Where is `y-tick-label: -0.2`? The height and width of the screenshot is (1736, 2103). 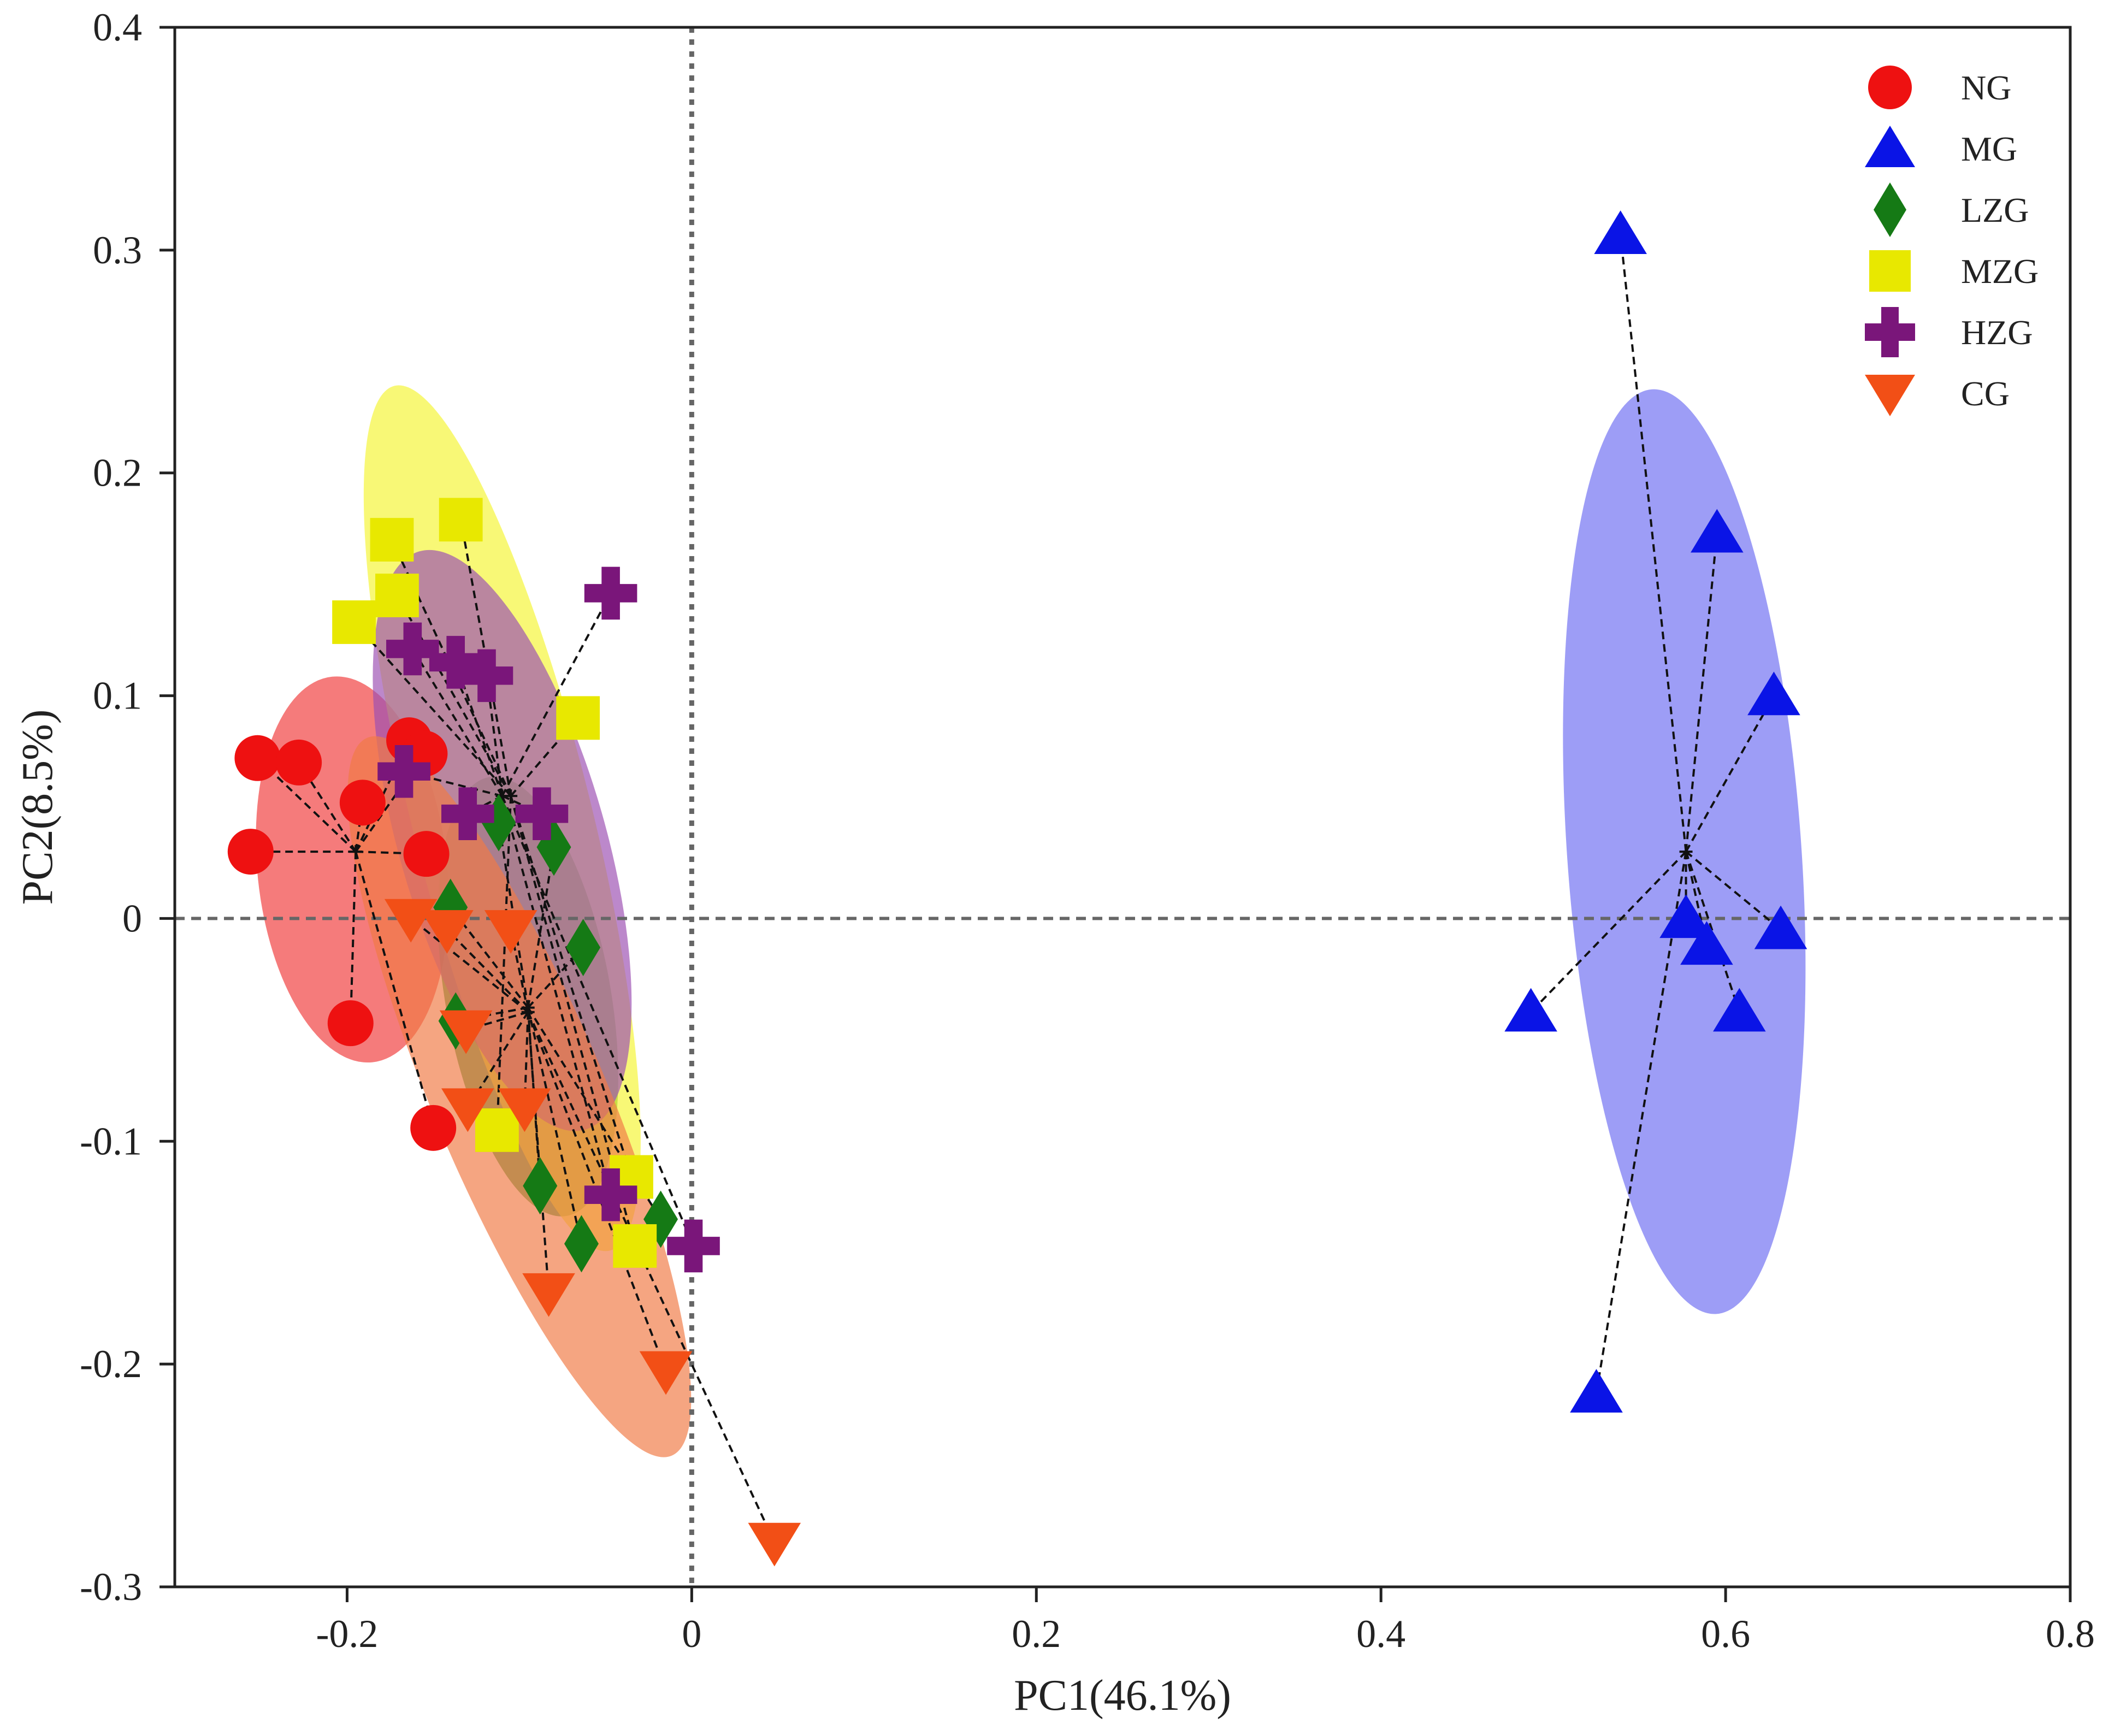 y-tick-label: -0.2 is located at coordinates (111, 1364).